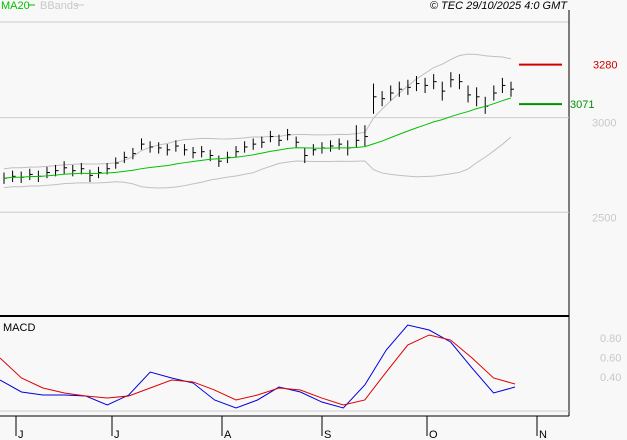  What do you see at coordinates (19, 328) in the screenshot?
I see `macd-title: MACD` at bounding box center [19, 328].